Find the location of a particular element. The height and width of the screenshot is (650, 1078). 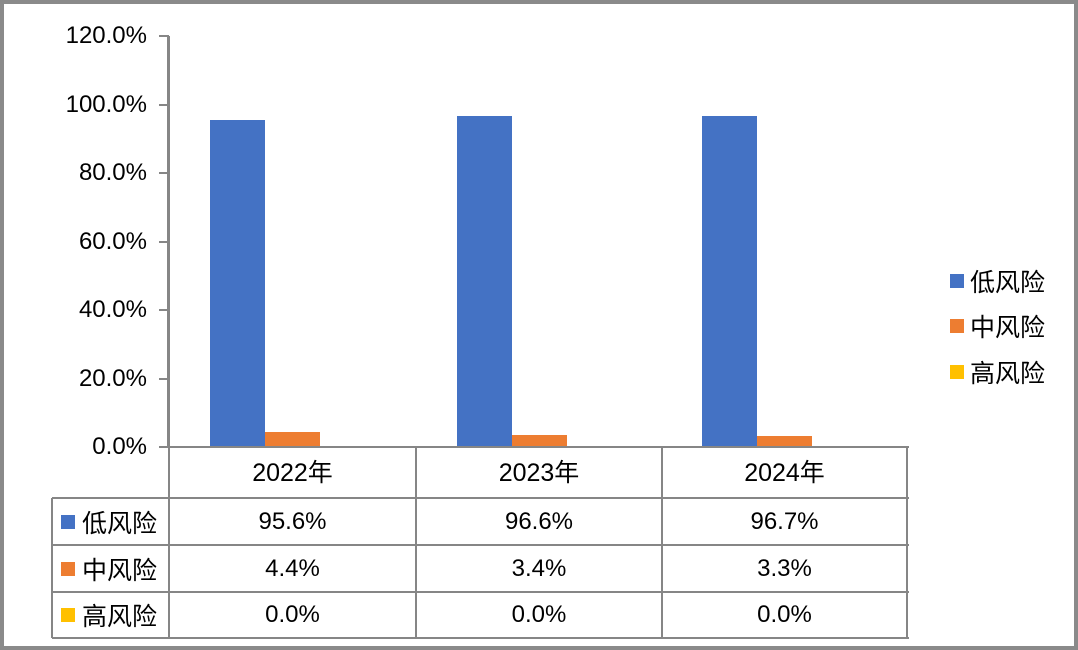

y-axis-tick-label: 120.0% is located at coordinates (106, 35).